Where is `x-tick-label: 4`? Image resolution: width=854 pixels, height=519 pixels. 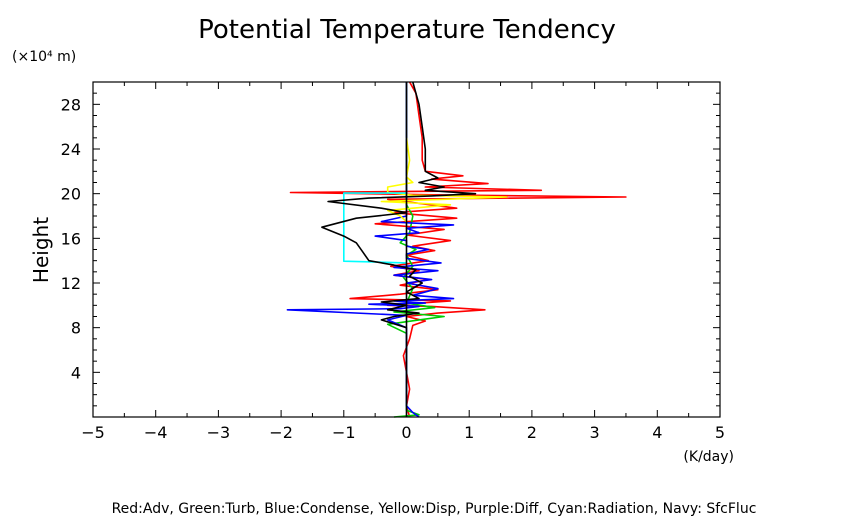 x-tick-label: 4 is located at coordinates (657, 432).